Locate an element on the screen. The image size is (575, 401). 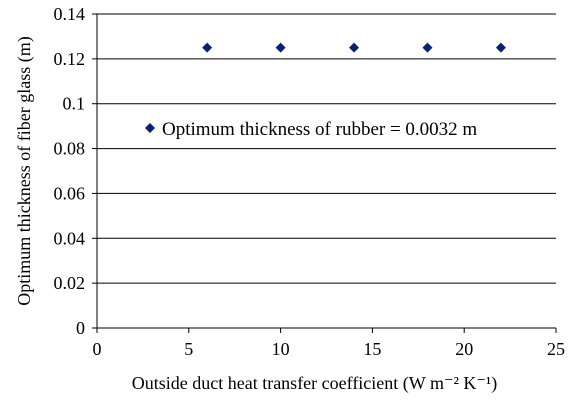
legend-label: Optimum thickness of rubber = 0.0032 m is located at coordinates (319, 129).